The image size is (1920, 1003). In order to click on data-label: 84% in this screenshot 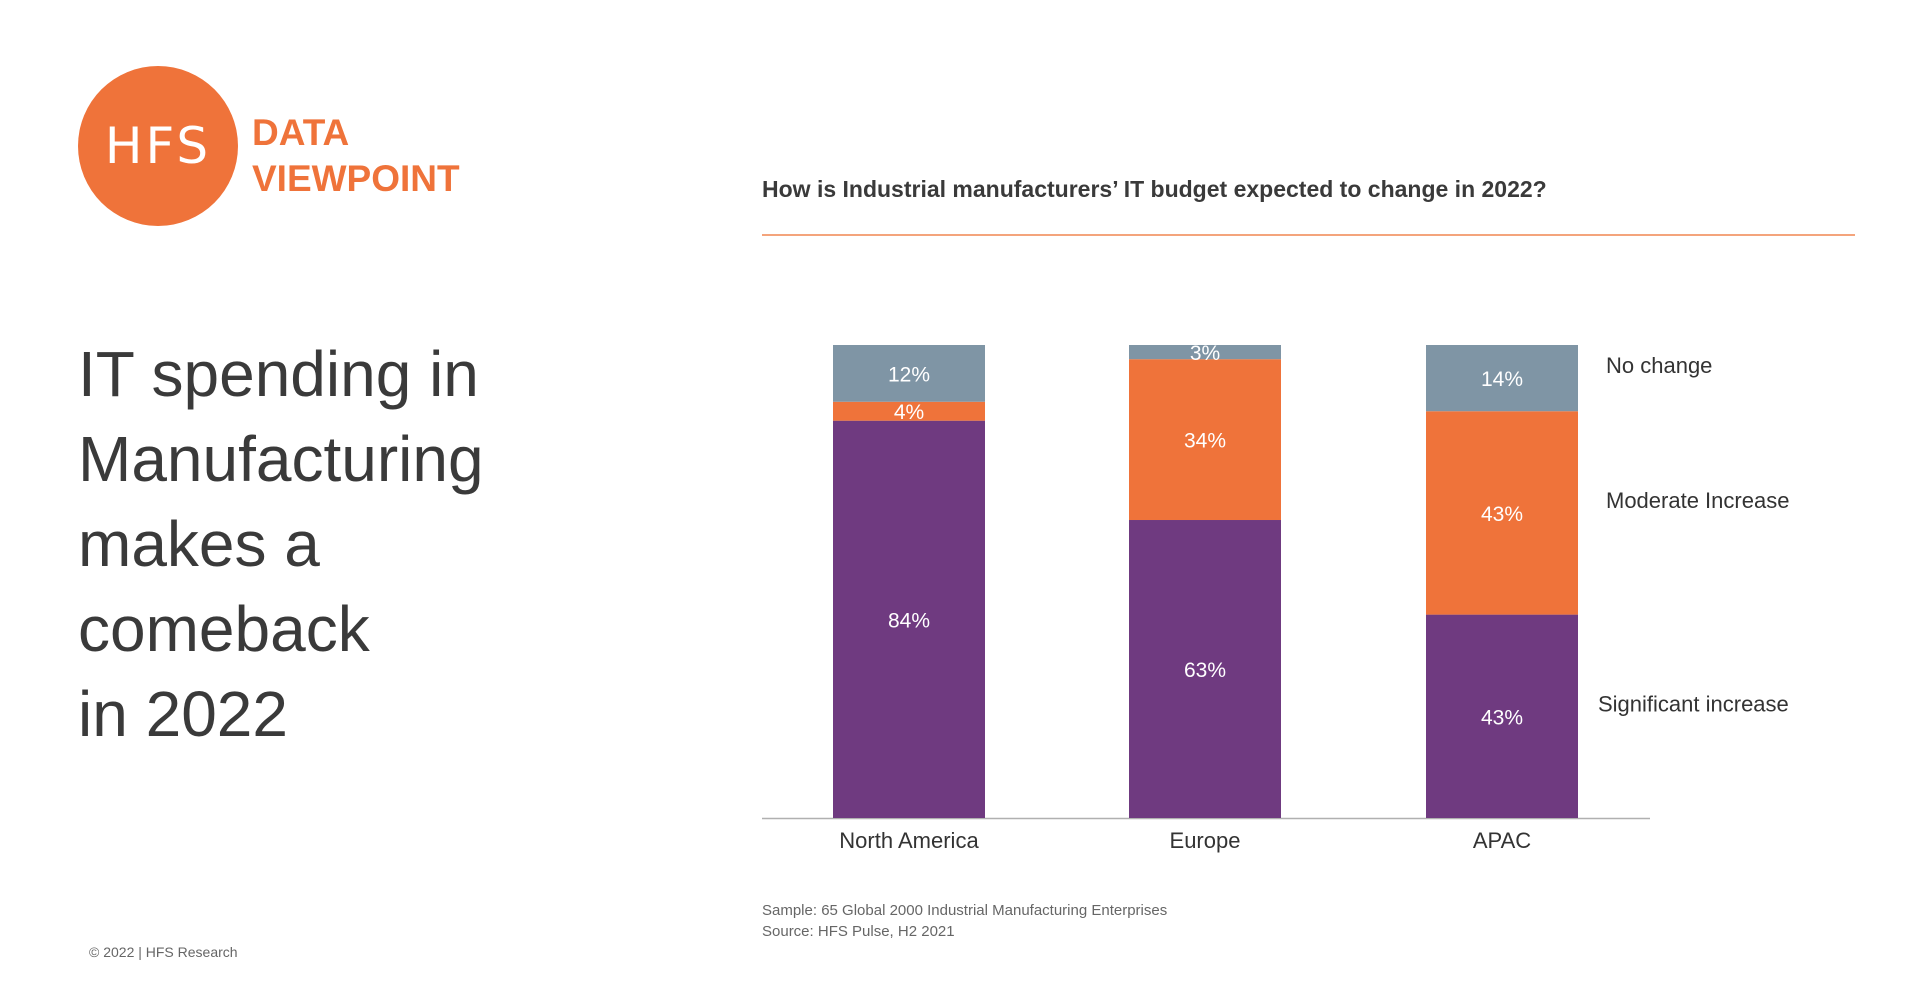, I will do `click(909, 620)`.